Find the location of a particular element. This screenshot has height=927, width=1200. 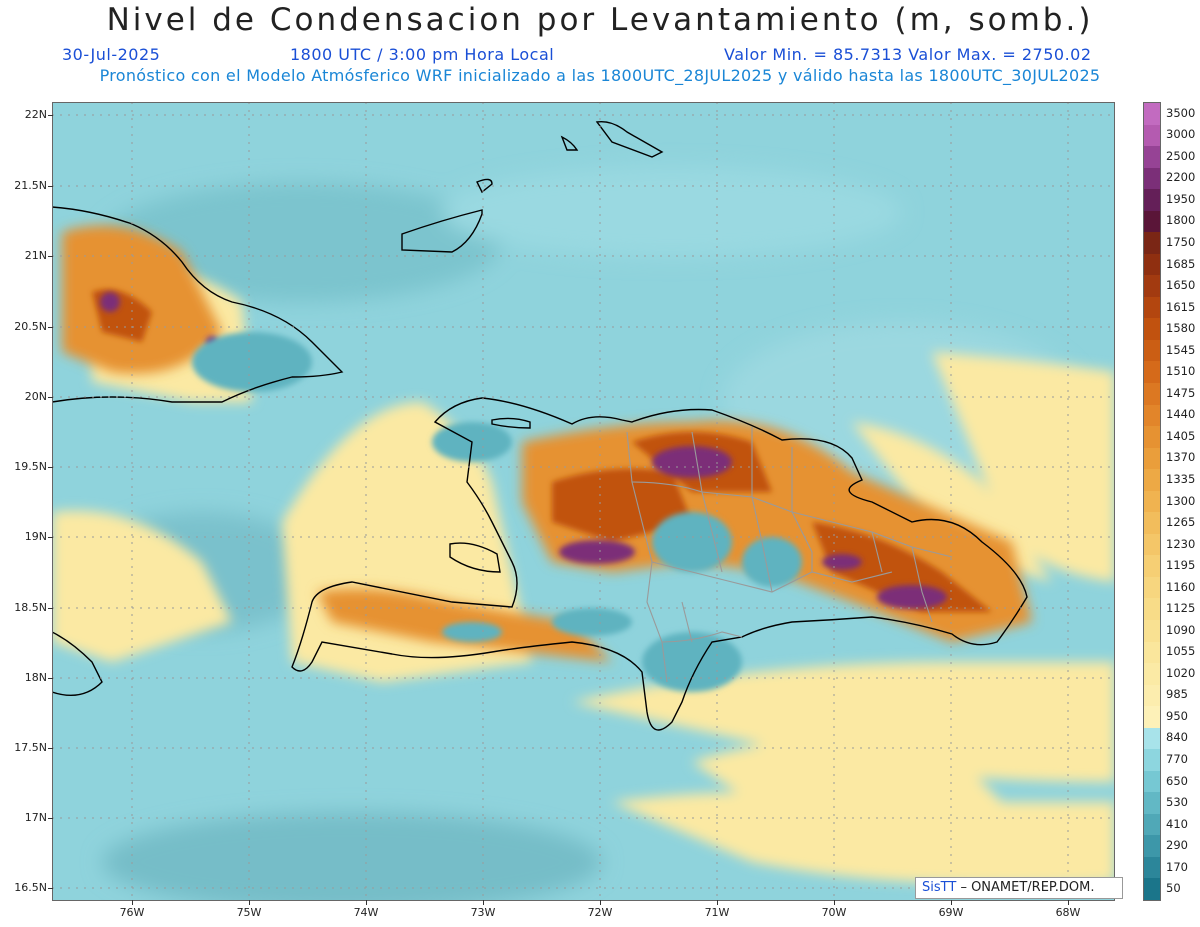

legend-label: 410 is located at coordinates (1177, 823).